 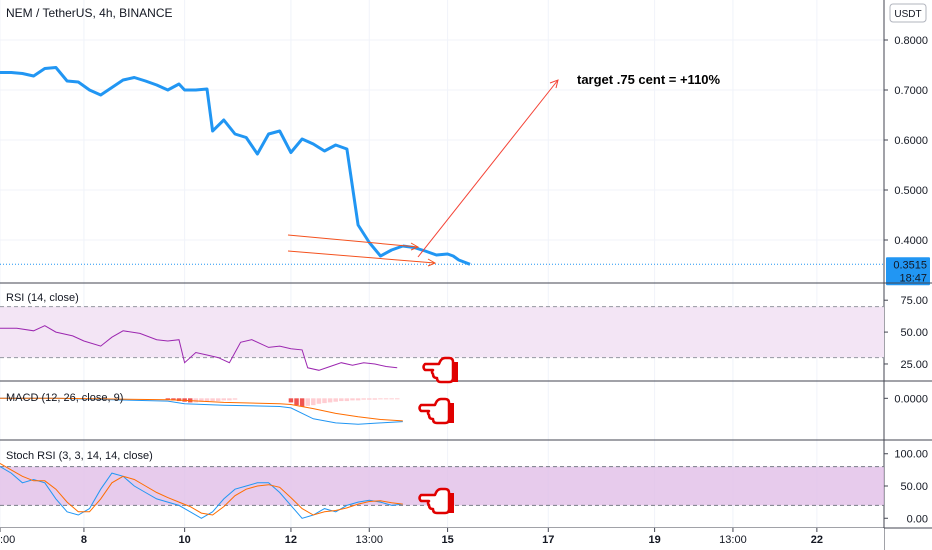 I want to click on drawing-tools, so click(x=423, y=173).